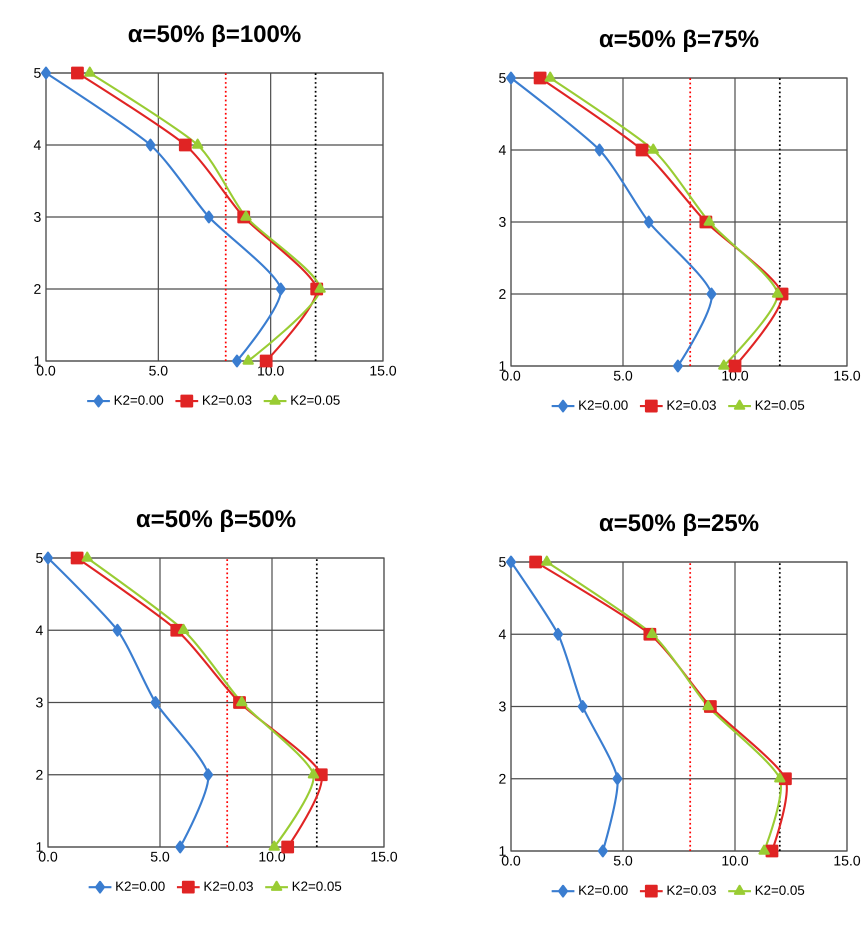 The width and height of the screenshot is (866, 932). Describe the element at coordinates (679, 525) in the screenshot. I see `chart-title: α=50% β=25%` at that location.